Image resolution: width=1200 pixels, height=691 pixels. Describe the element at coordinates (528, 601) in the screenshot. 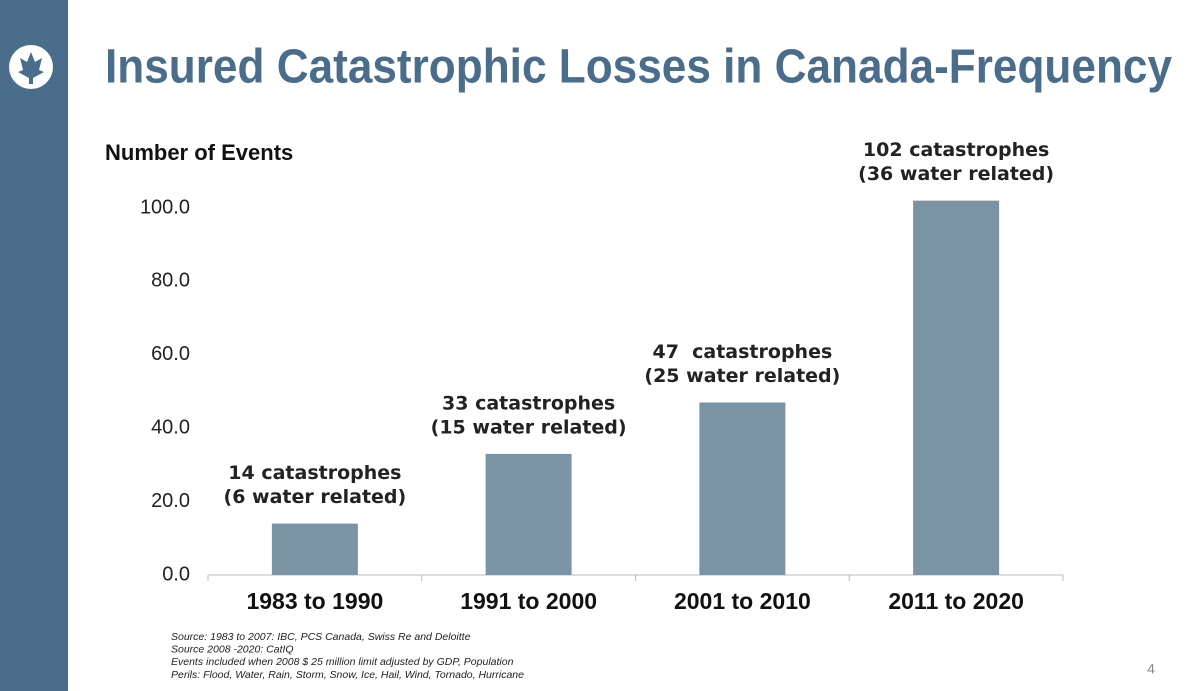

I see `x-tick-label: 1991 to 2000` at that location.